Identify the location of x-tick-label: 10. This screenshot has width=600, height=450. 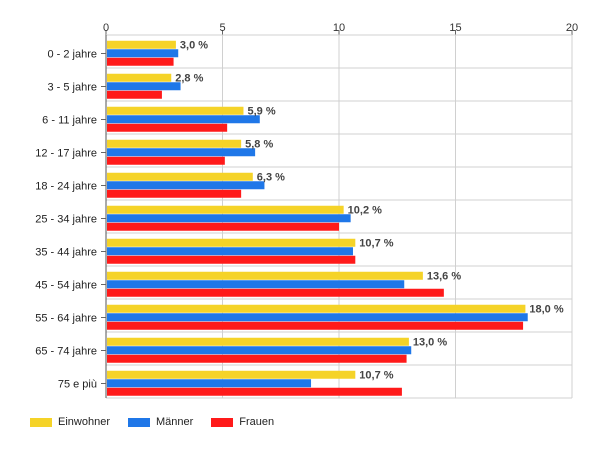
(339, 28).